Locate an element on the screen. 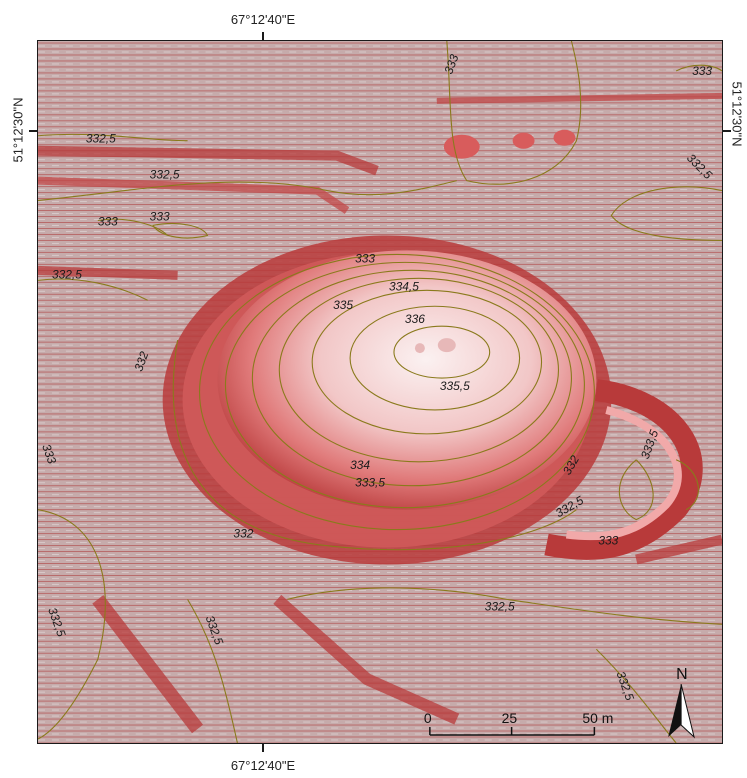 The height and width of the screenshot is (778, 747). north-label: N is located at coordinates (682, 674).